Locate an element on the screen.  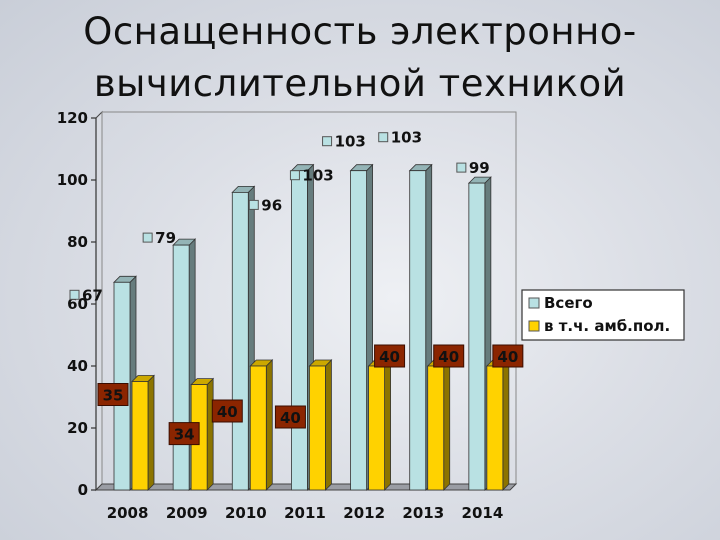
legend-box is located at coordinates (603, 315).